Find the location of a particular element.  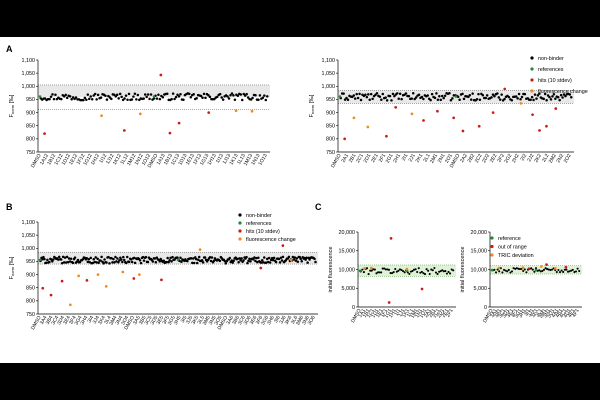

y-axis-label: initial fluorescence is located at coordinates (331, 269).